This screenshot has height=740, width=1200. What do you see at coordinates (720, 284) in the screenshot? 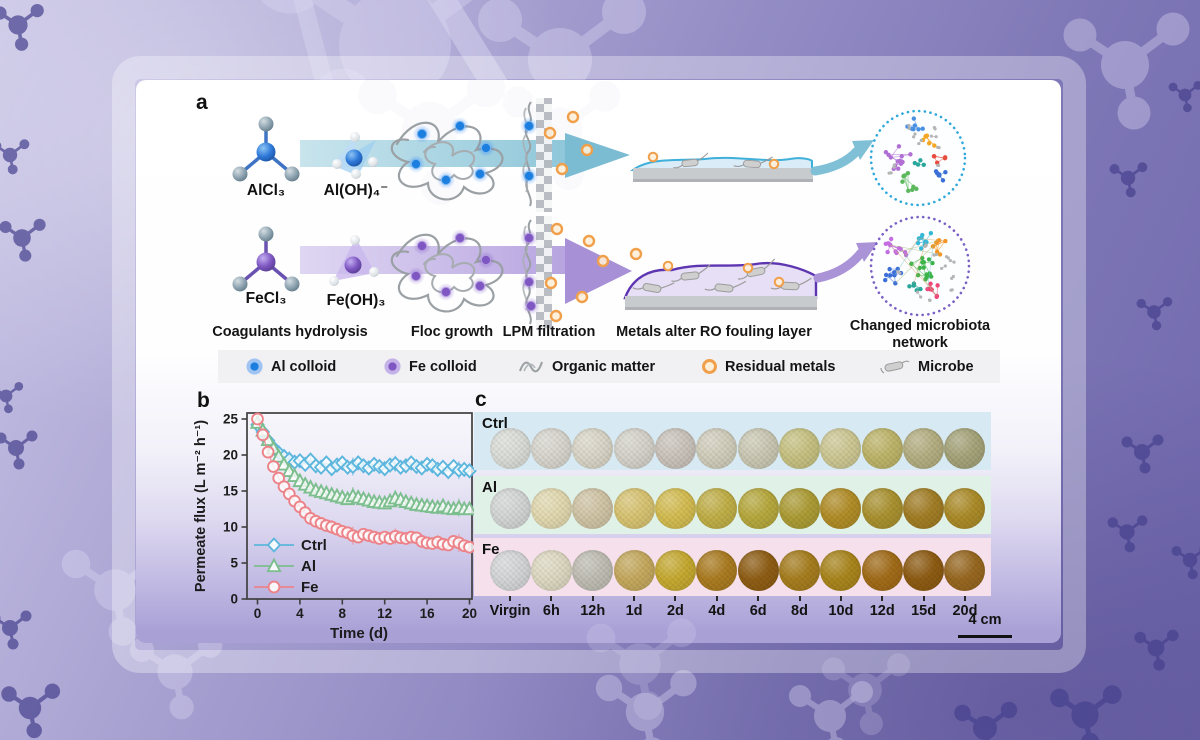
I see `ro-fouling-layer-fe` at bounding box center [720, 284].